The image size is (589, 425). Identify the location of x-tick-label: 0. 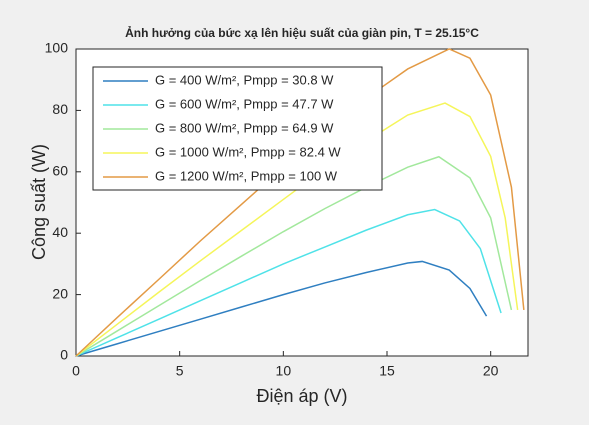
(76, 371).